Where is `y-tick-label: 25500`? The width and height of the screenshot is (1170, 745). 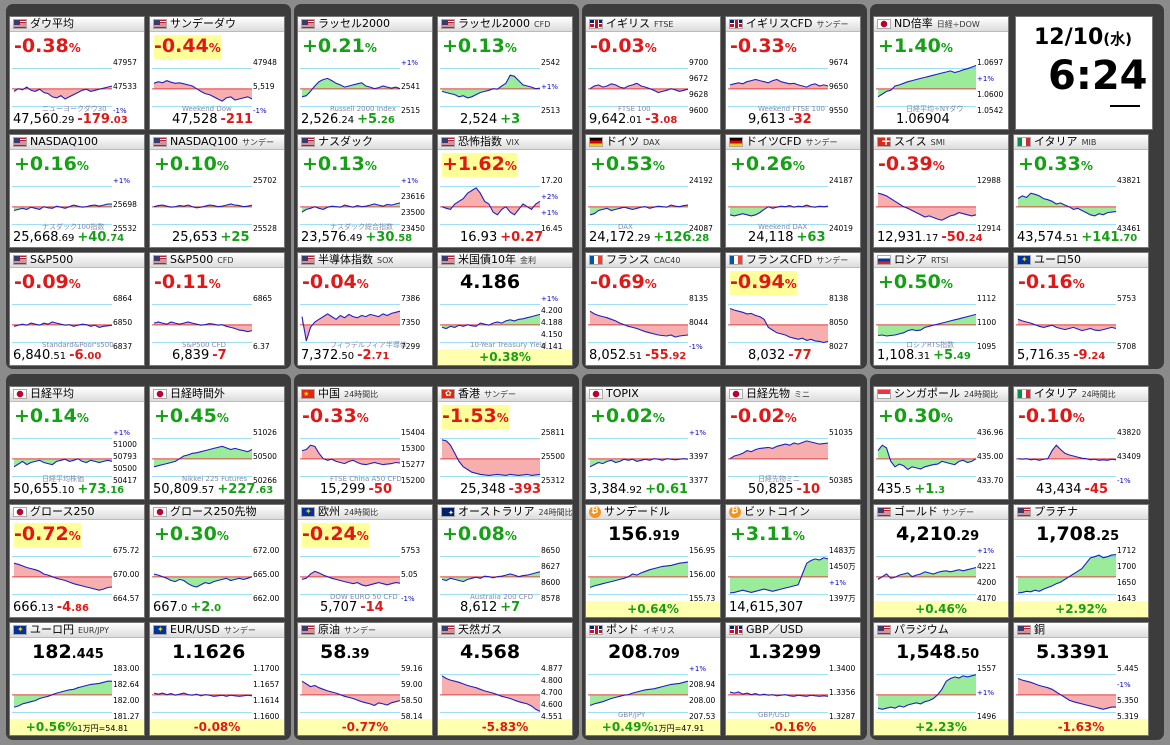 y-tick-label: 25500 is located at coordinates (553, 456).